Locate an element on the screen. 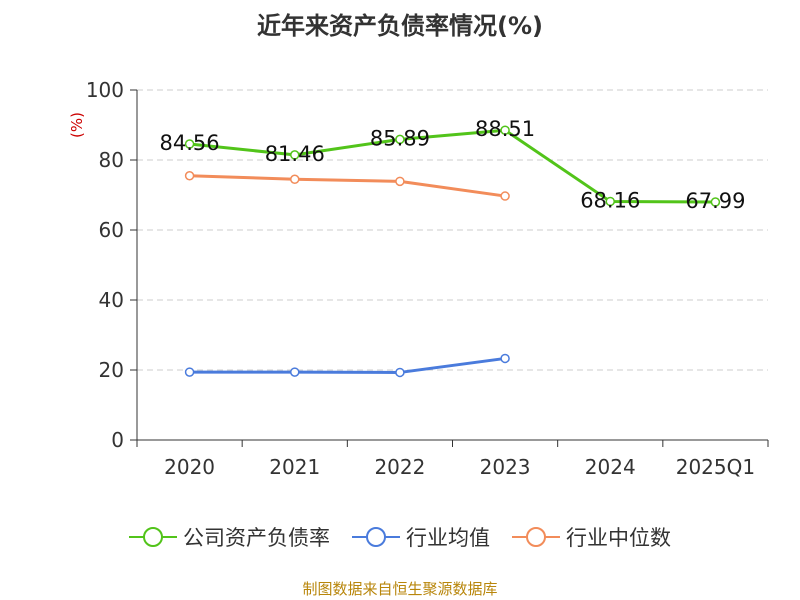  y-tick-label: 40 is located at coordinates (111, 300).